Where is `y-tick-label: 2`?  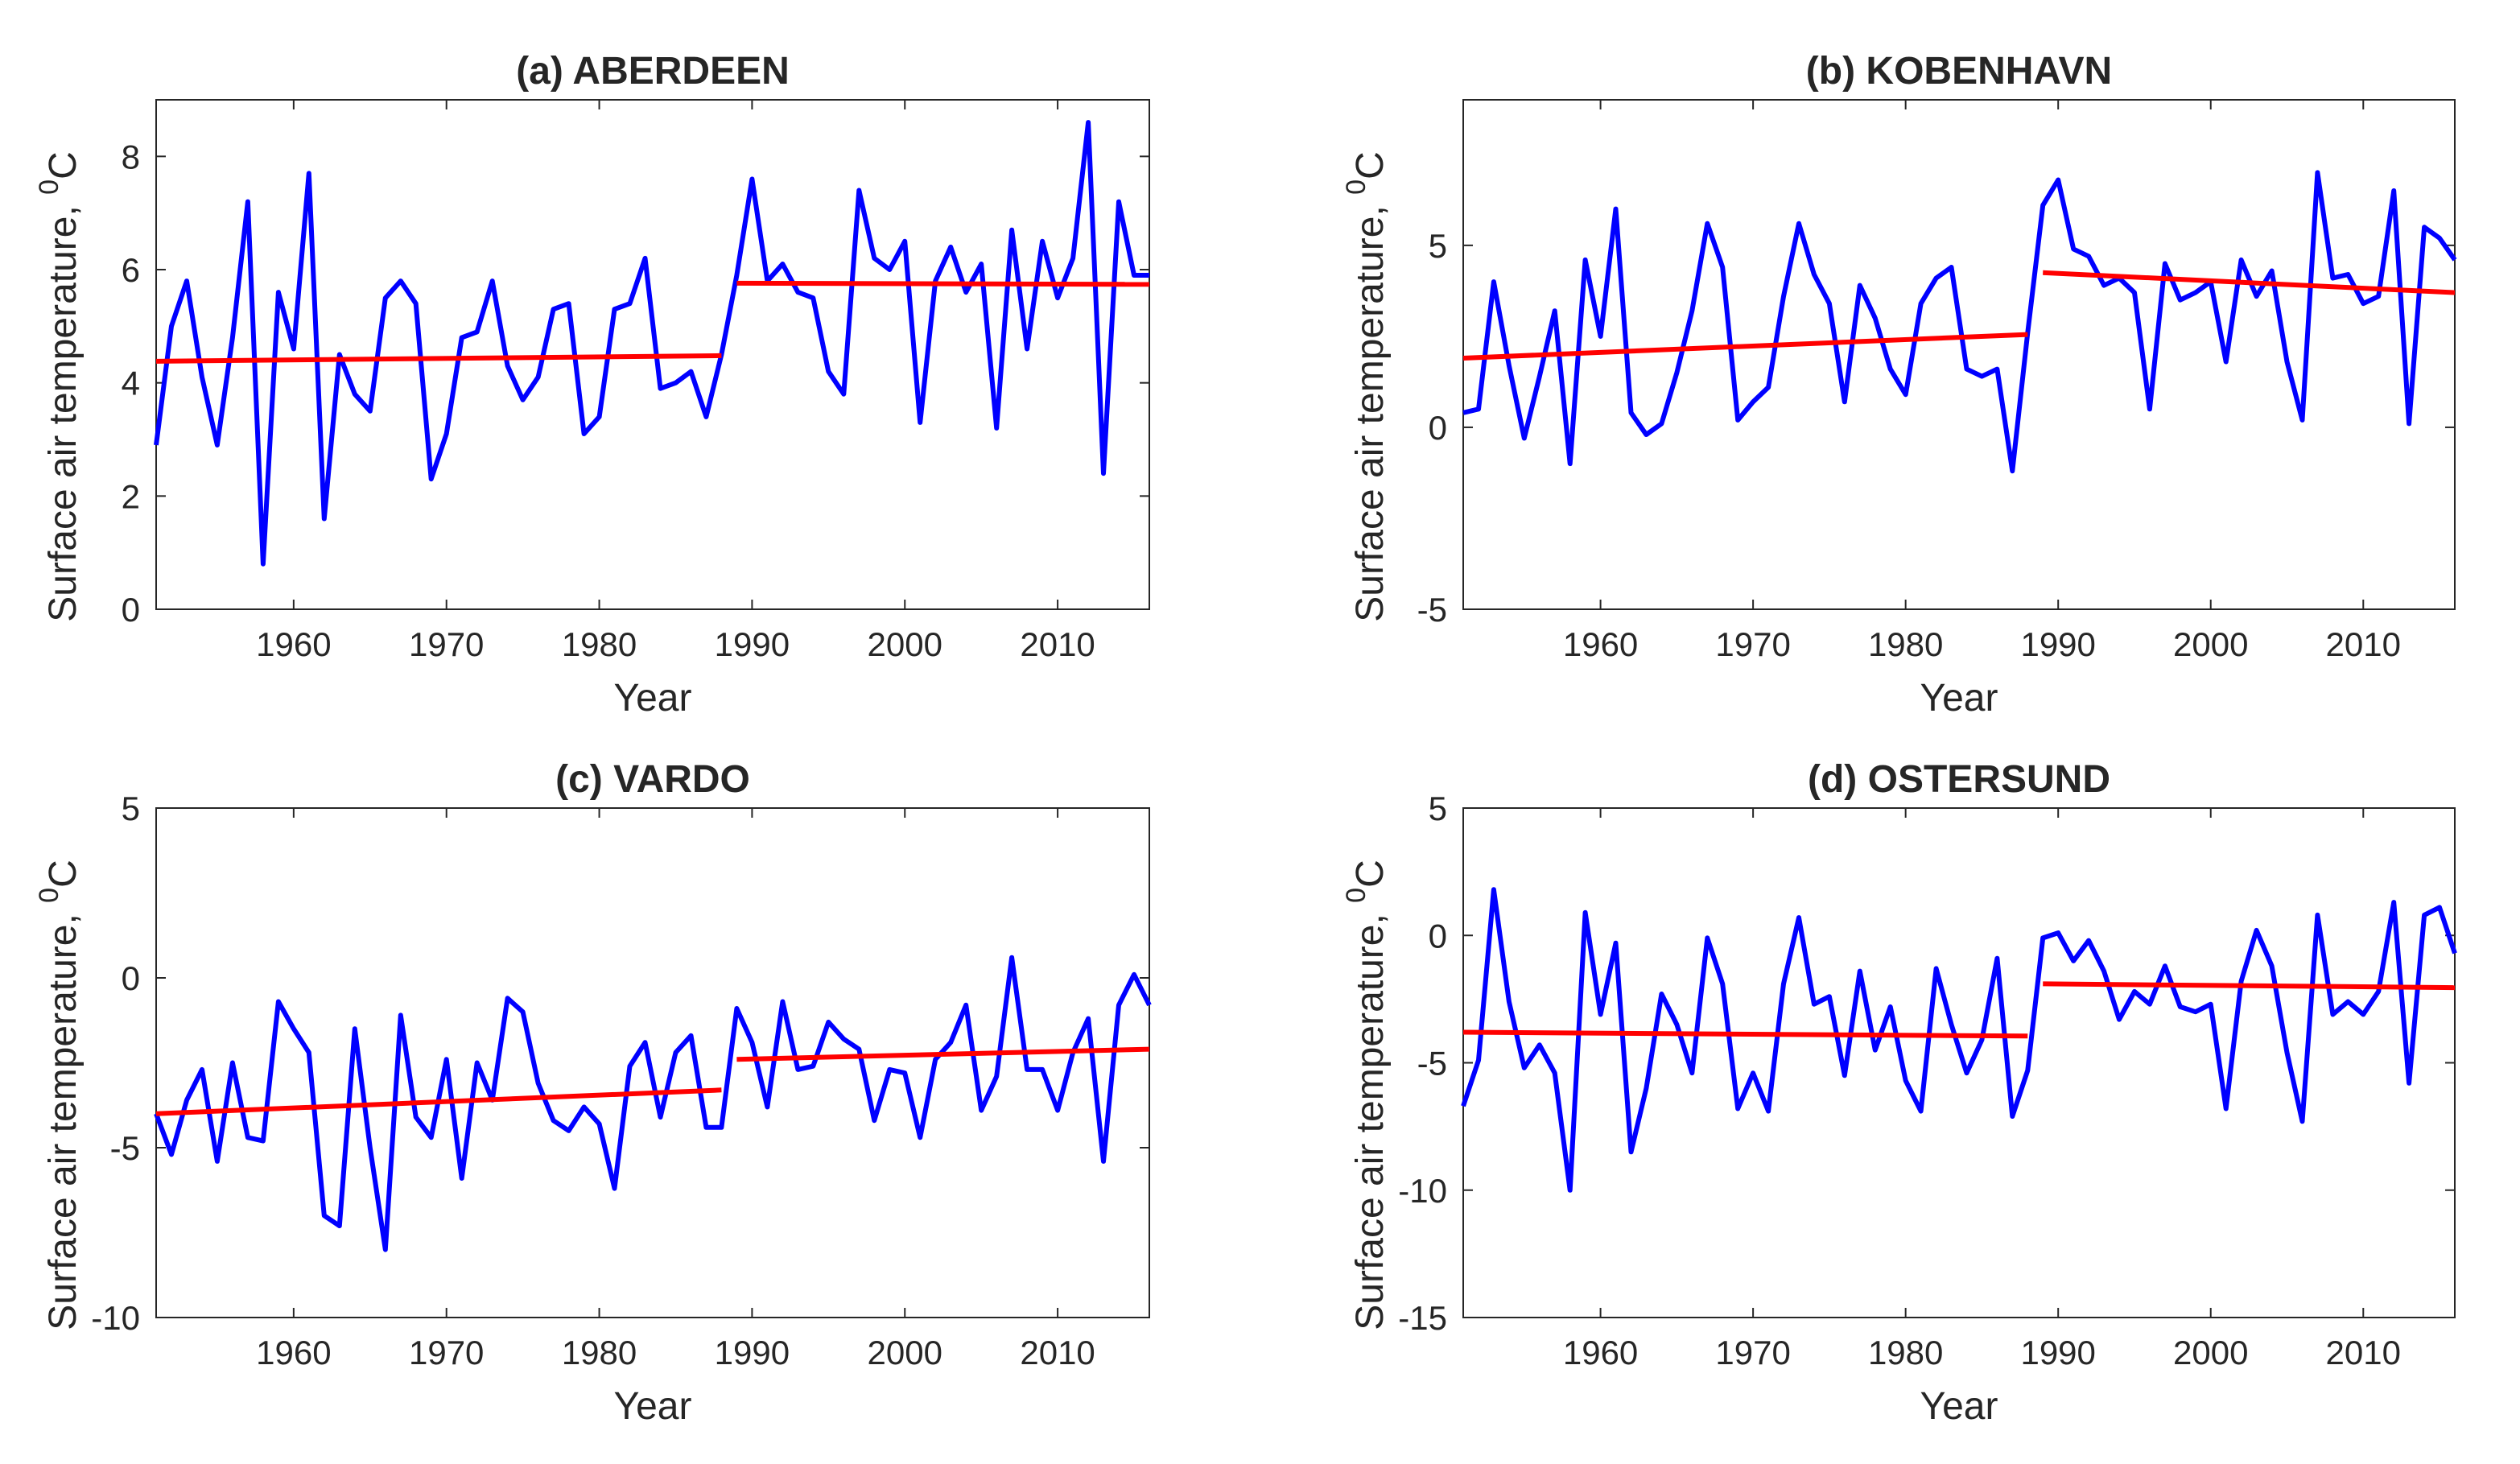
y-tick-label: 2 is located at coordinates (131, 496).